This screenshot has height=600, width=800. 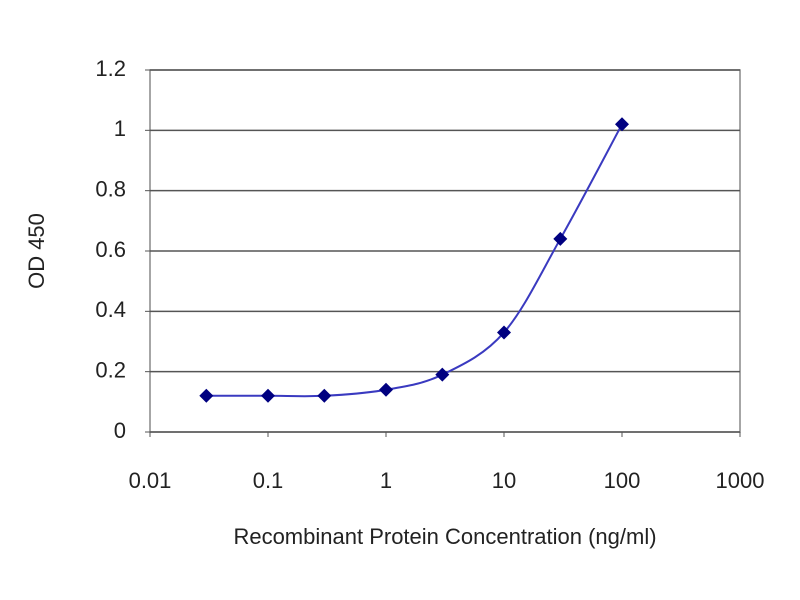 What do you see at coordinates (622, 480) in the screenshot?
I see `x-tick-label: 100` at bounding box center [622, 480].